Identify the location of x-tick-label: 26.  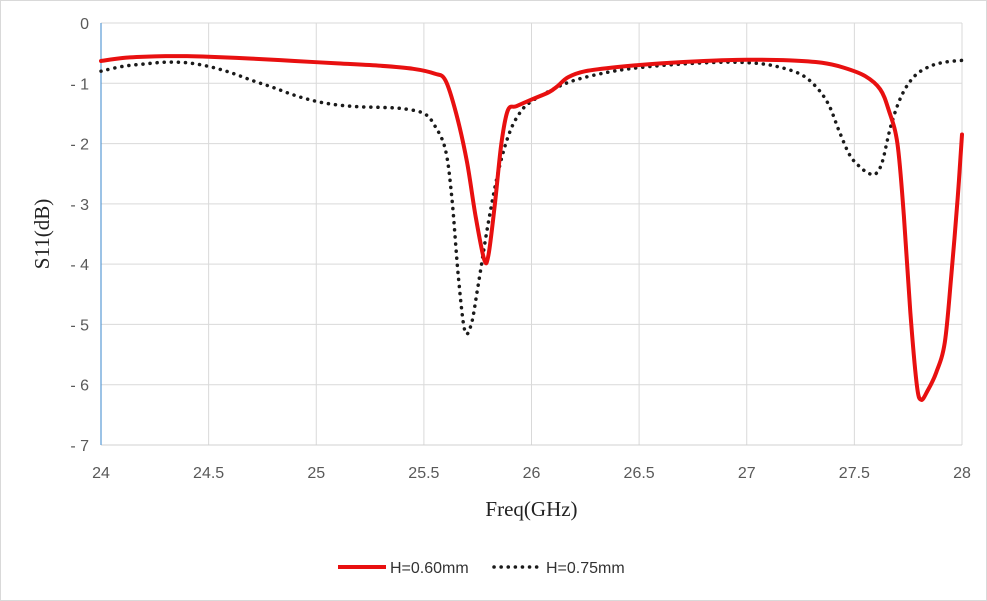
(532, 473).